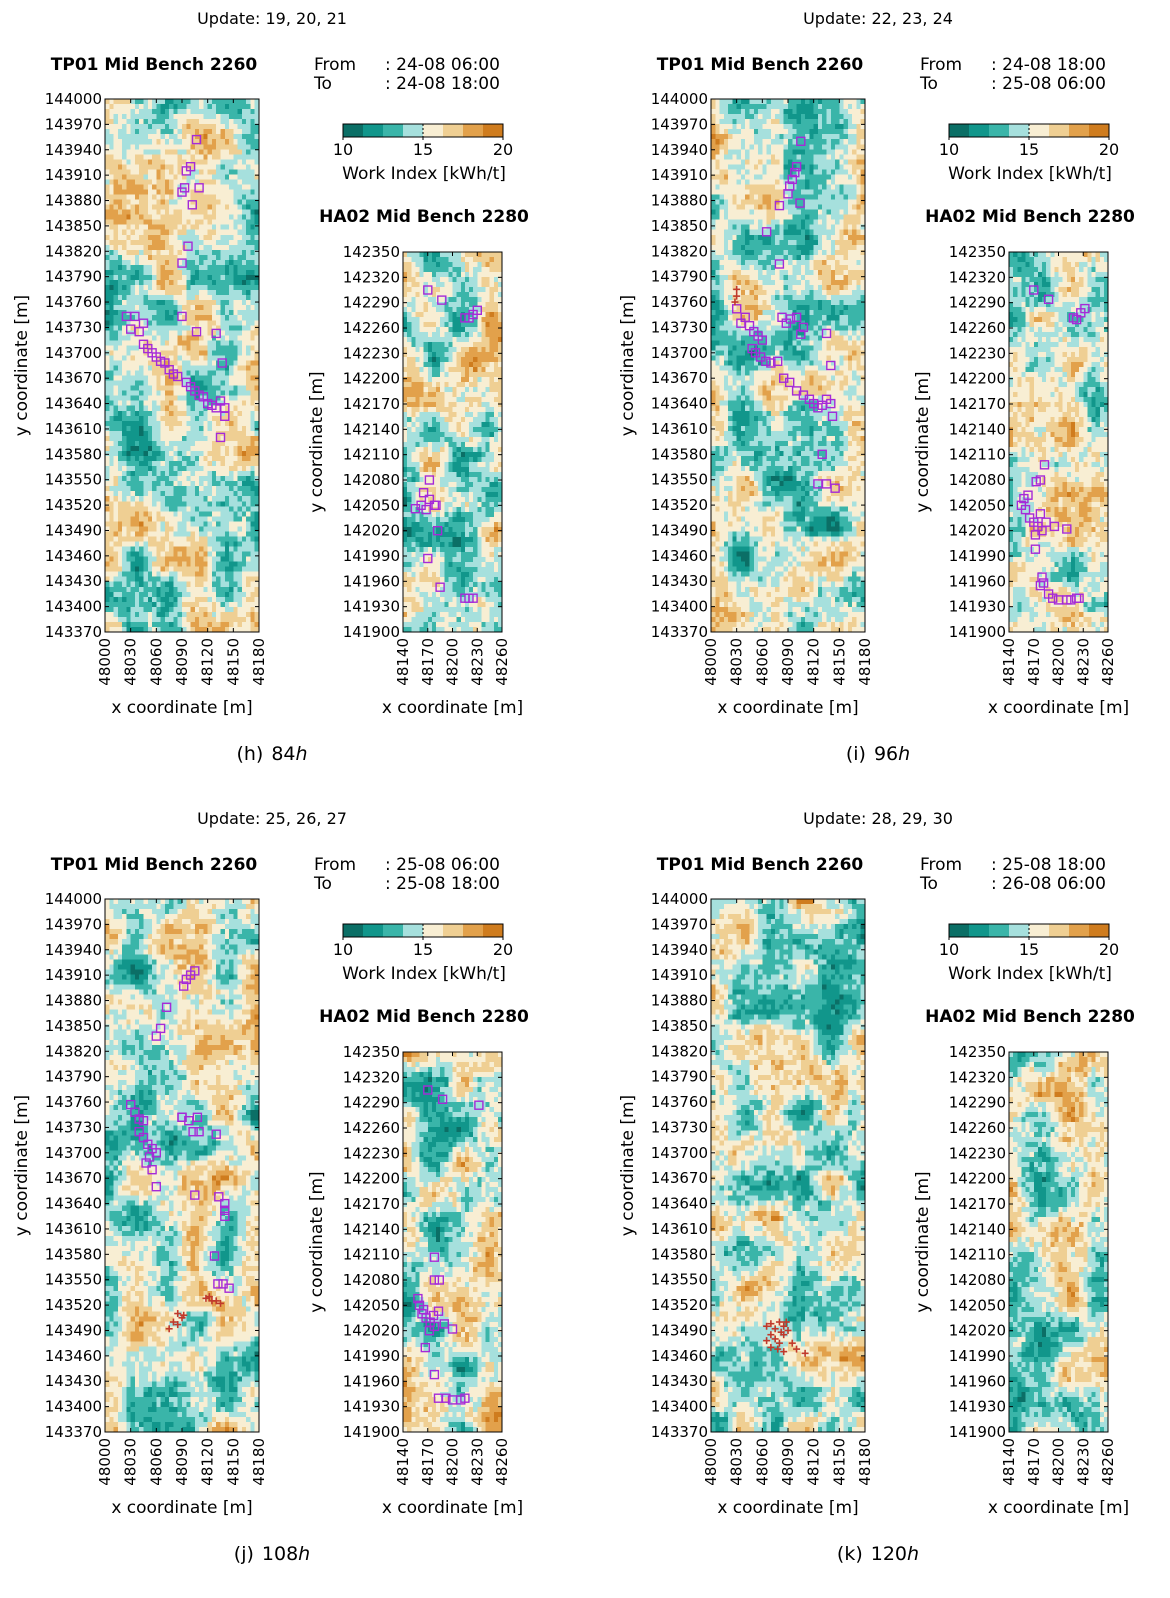 This screenshot has width=1170, height=1598. Describe the element at coordinates (423, 149) in the screenshot. I see `colorbar-tick-label: 15` at that location.